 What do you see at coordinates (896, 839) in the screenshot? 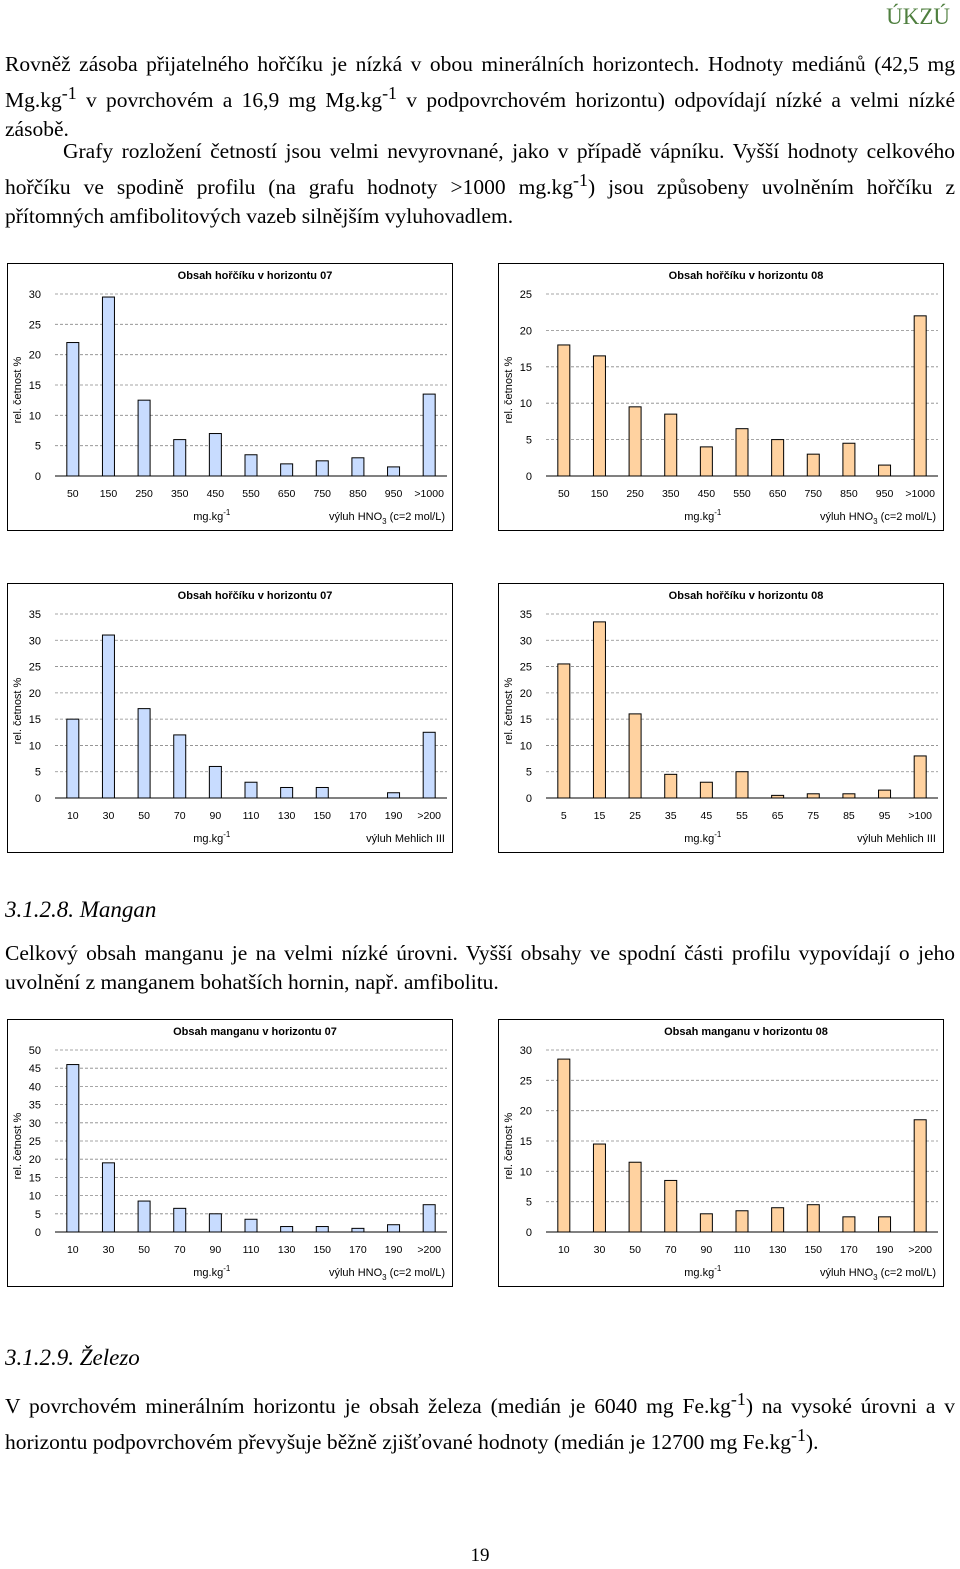
I see `x-method-label: výluh Mehlich III` at bounding box center [896, 839].